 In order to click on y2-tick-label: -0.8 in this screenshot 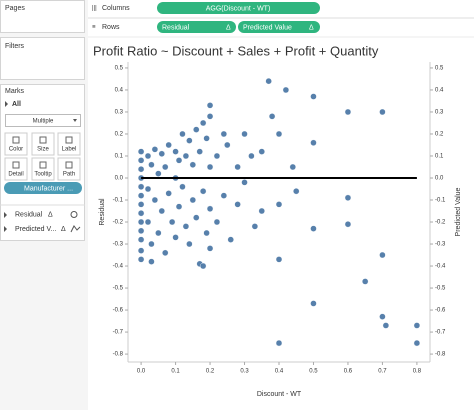, I will do `click(440, 355)`.